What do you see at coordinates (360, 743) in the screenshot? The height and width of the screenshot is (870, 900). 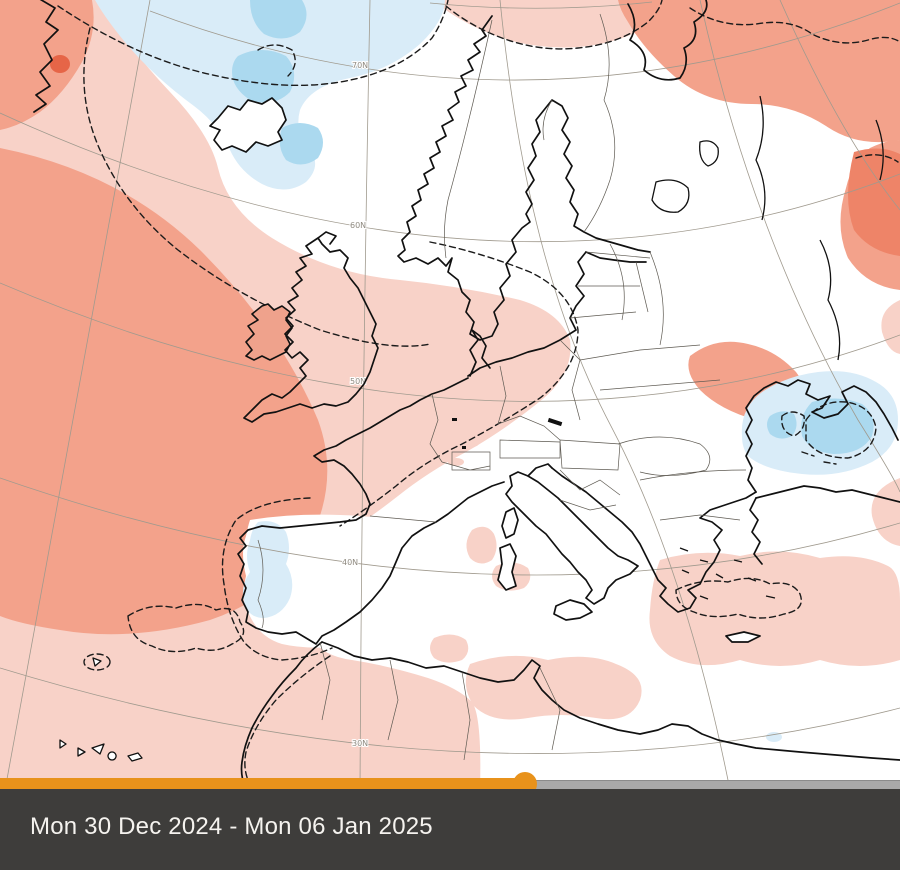 I see `grid-label-30n: 30N` at bounding box center [360, 743].